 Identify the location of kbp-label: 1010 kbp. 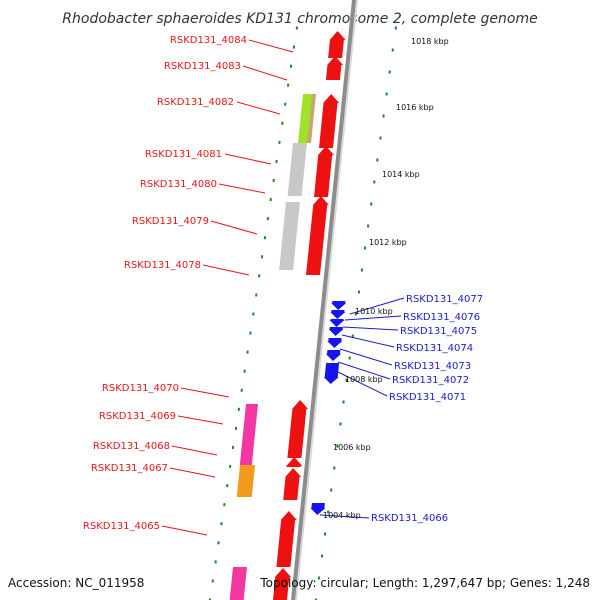
(374, 311).